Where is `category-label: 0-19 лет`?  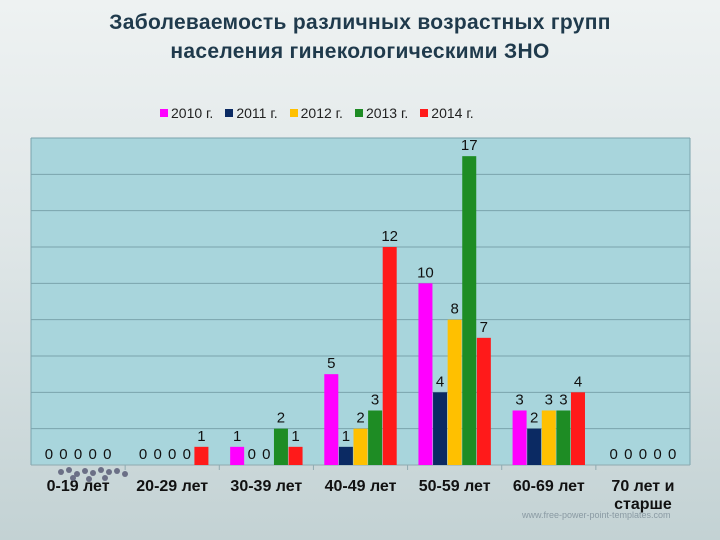
category-label: 0-19 лет is located at coordinates (78, 486).